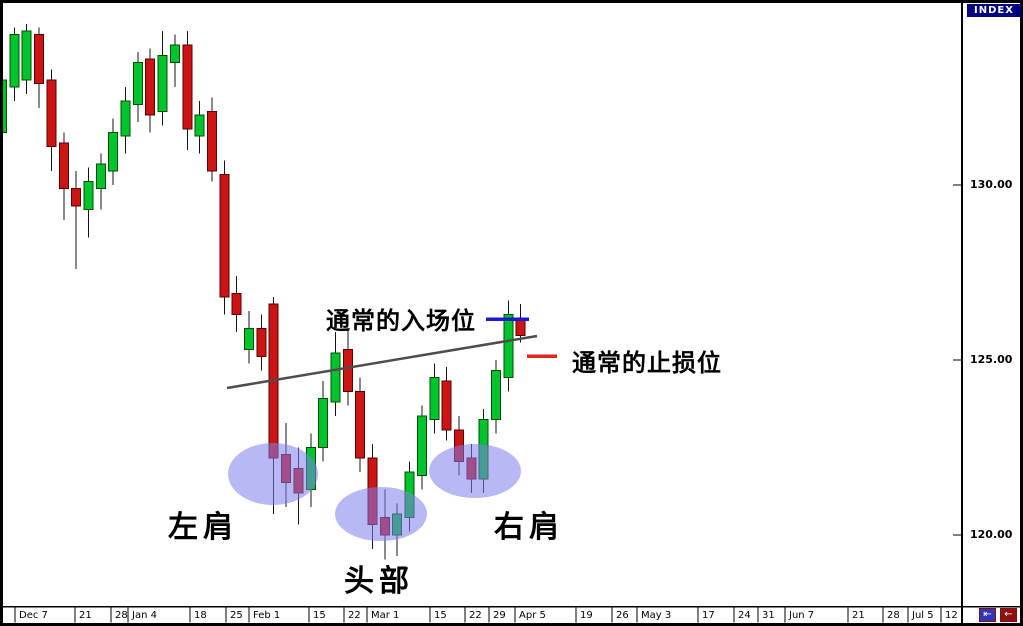  I want to click on neckline, so click(382, 362).